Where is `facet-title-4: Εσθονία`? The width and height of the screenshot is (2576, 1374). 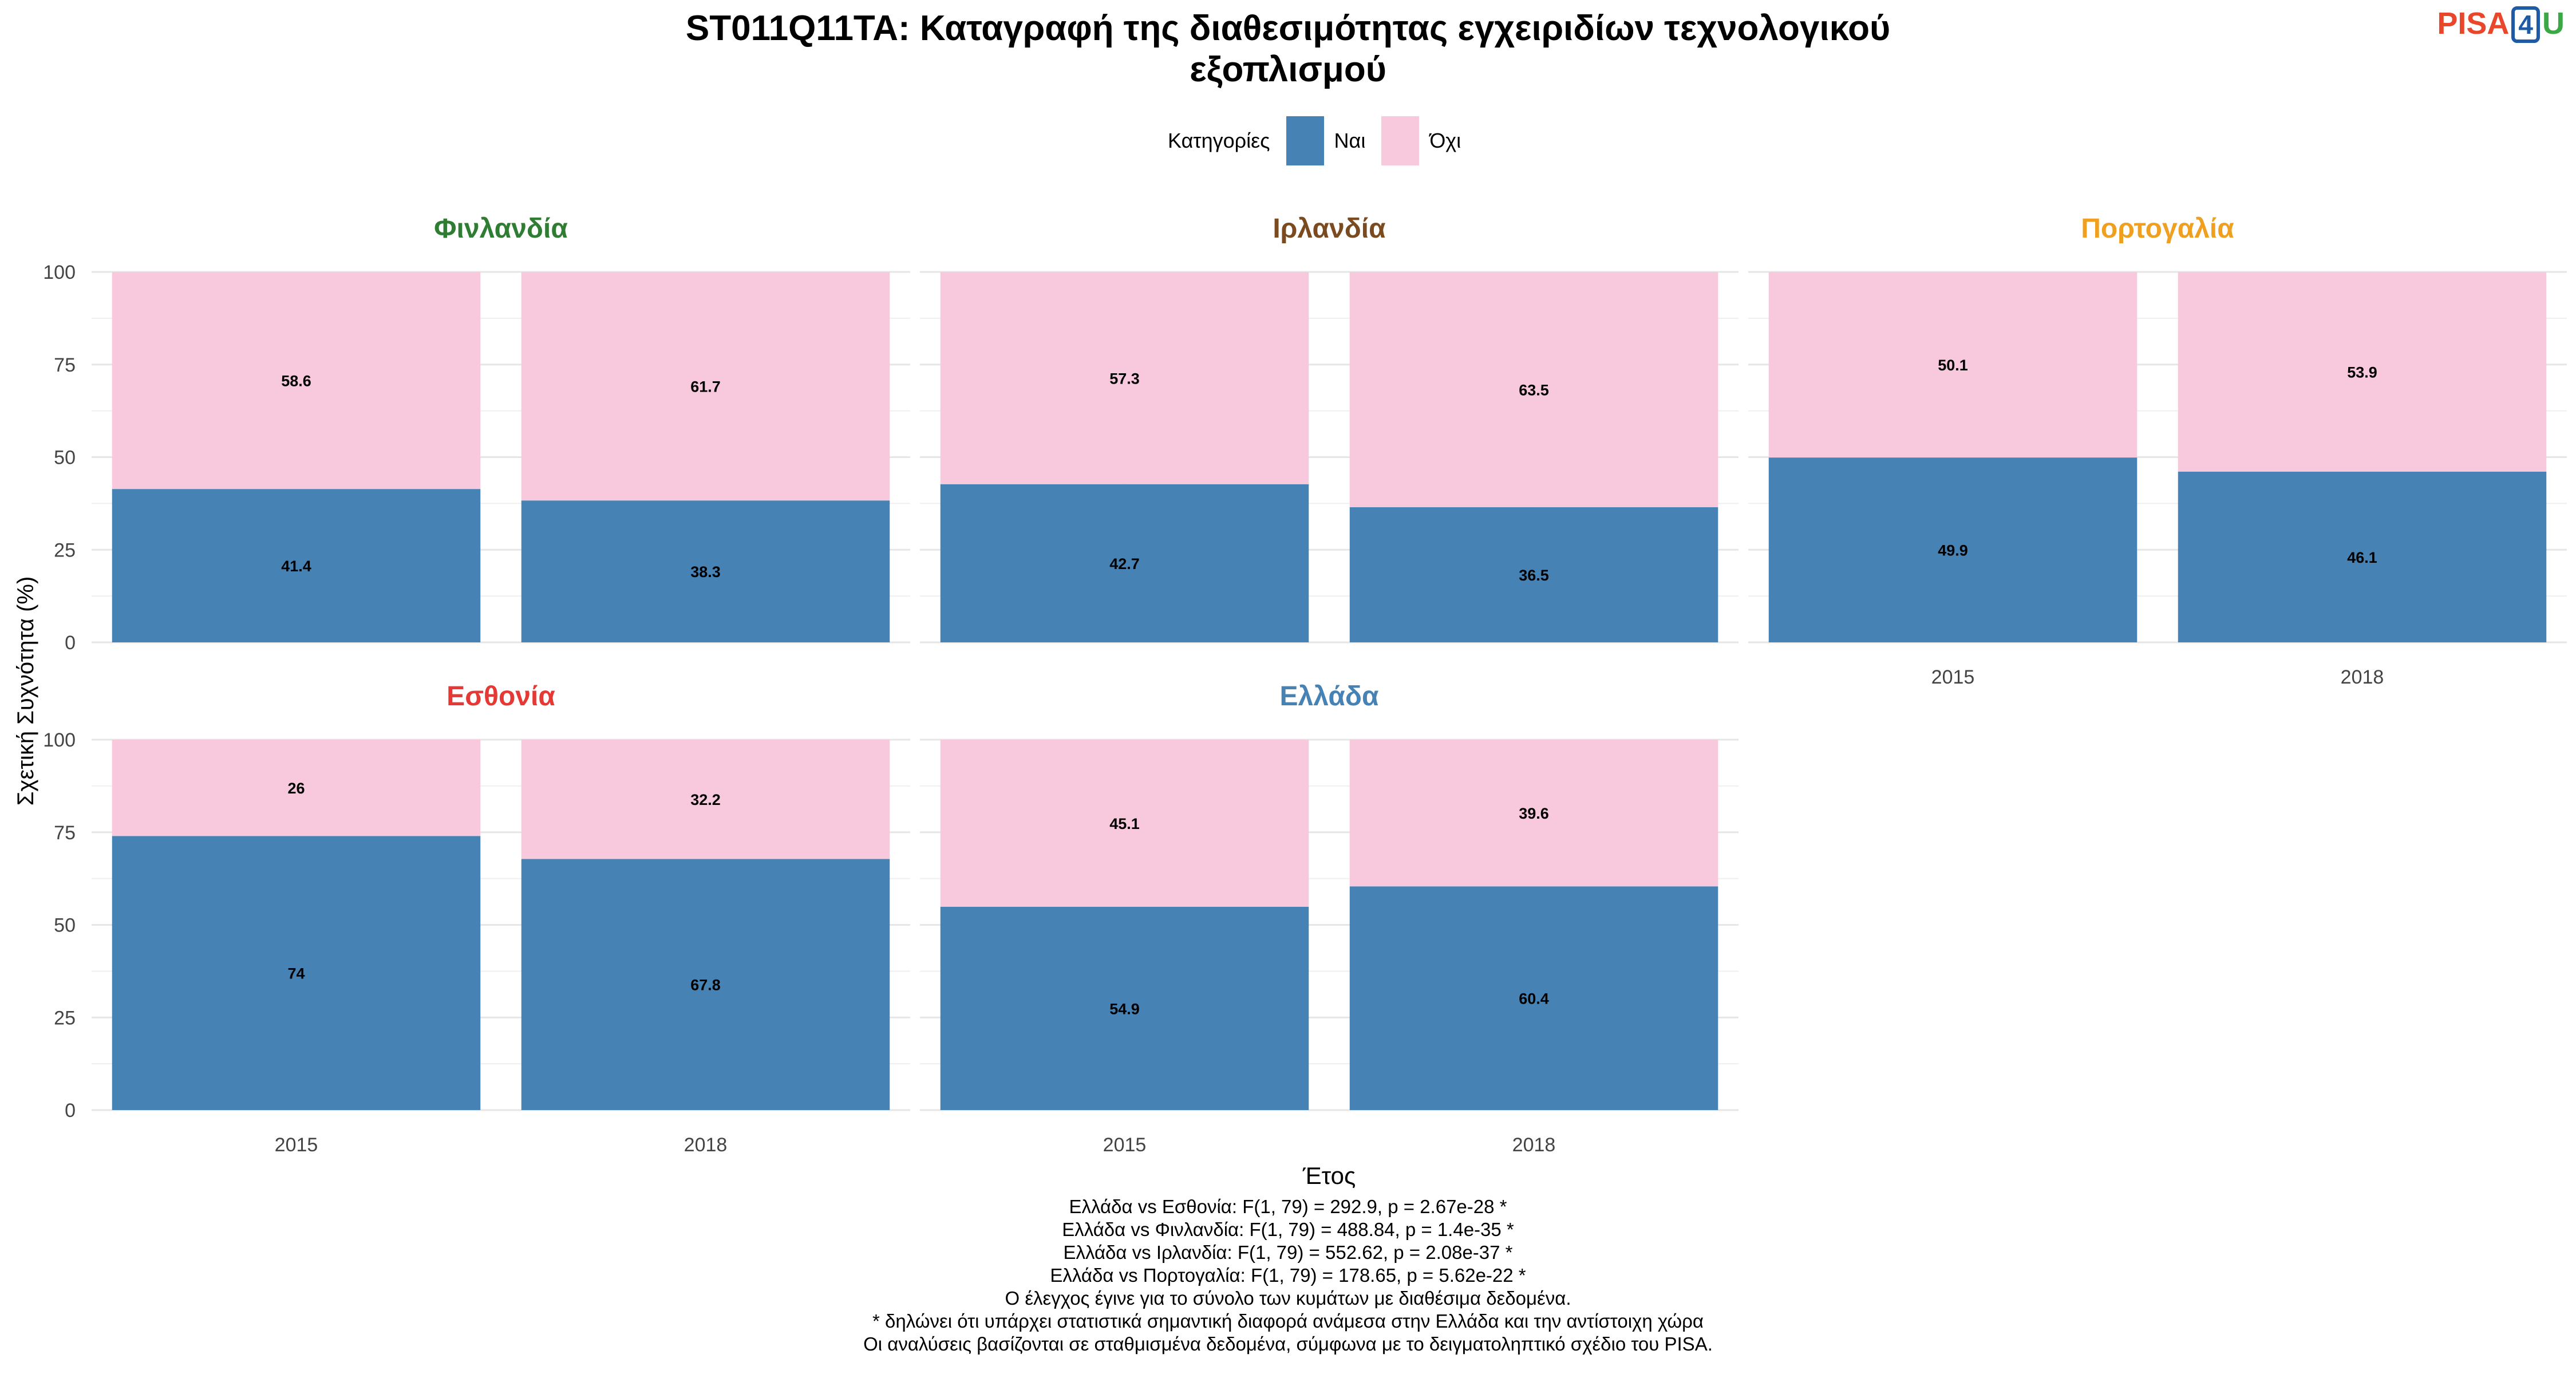 facet-title-4: Εσθονία is located at coordinates (501, 697).